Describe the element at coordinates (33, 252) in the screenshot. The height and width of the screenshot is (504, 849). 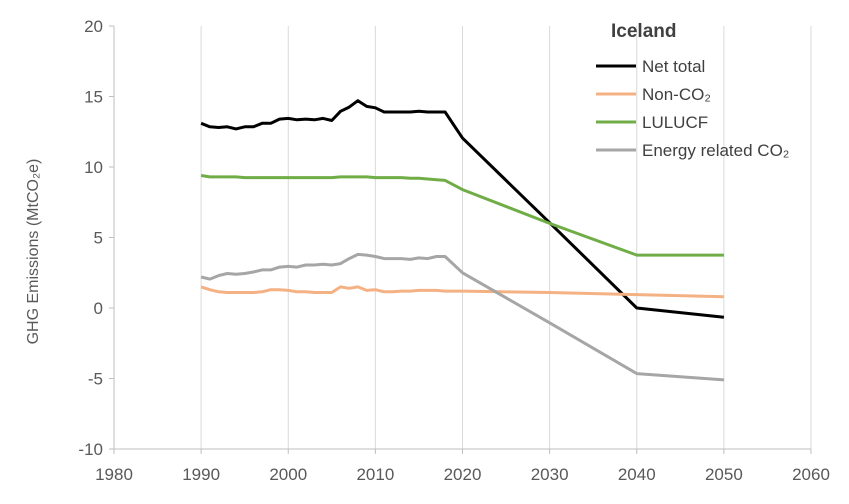
I see `y-axis-title: GHG Emissions (MtCO₂e)` at that location.